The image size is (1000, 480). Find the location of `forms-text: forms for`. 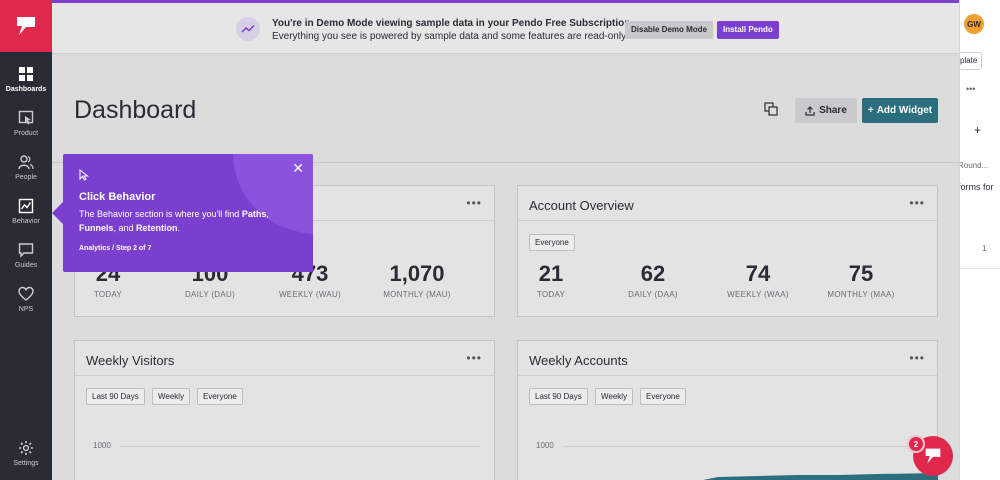

forms-text: forms for is located at coordinates (976, 187).